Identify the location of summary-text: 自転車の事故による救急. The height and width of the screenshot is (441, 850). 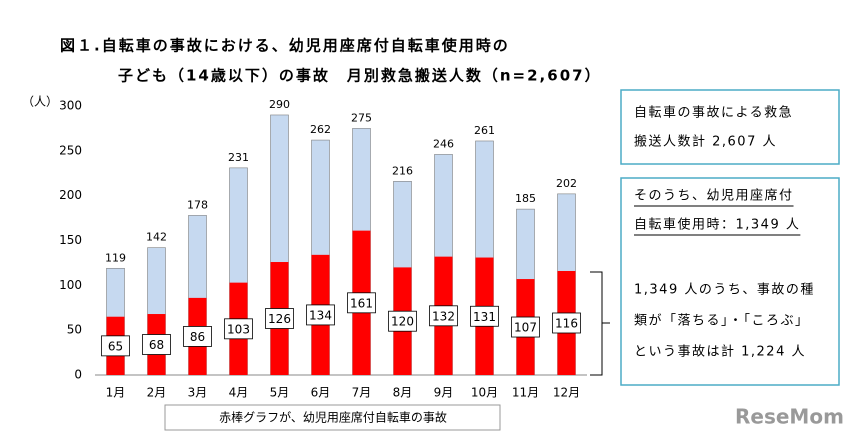
(713, 113).